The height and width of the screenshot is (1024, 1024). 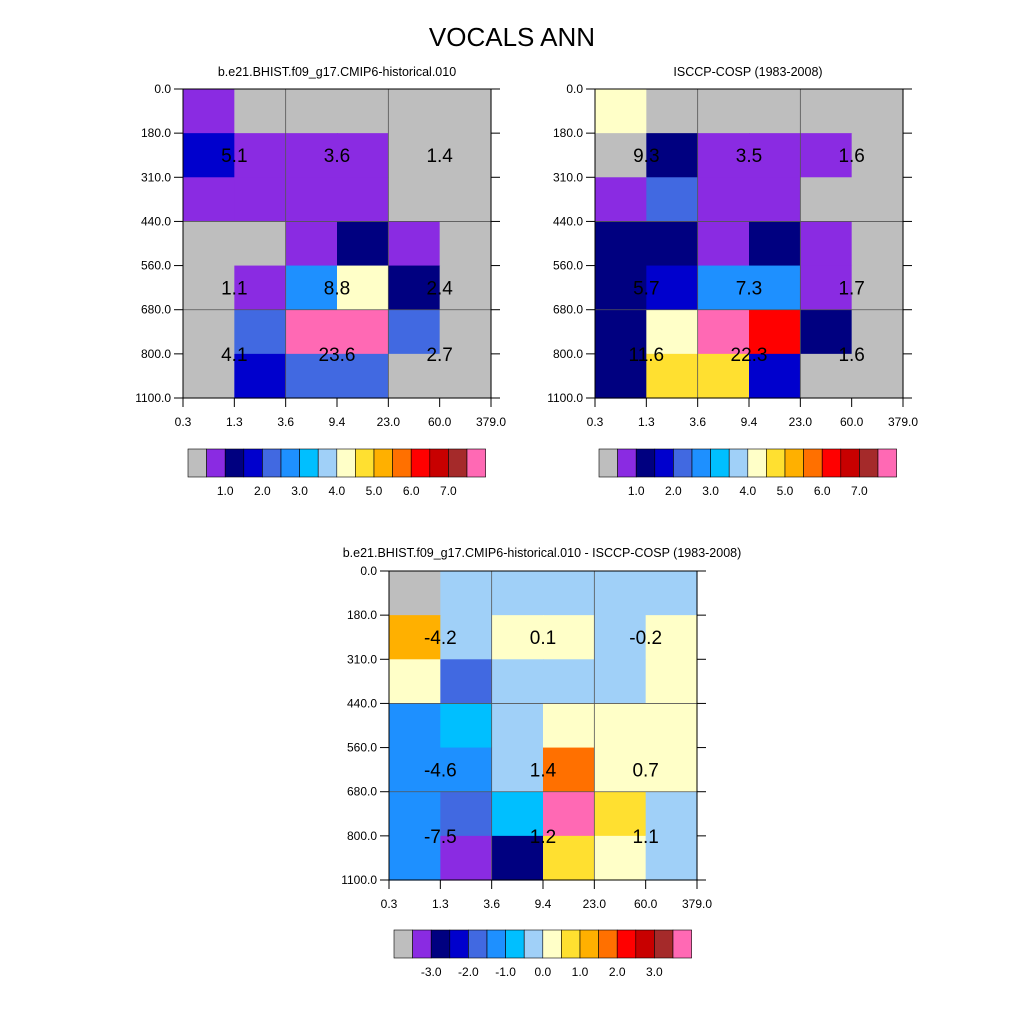 I want to click on y-tick-label: 680.0, so click(x=362, y=792).